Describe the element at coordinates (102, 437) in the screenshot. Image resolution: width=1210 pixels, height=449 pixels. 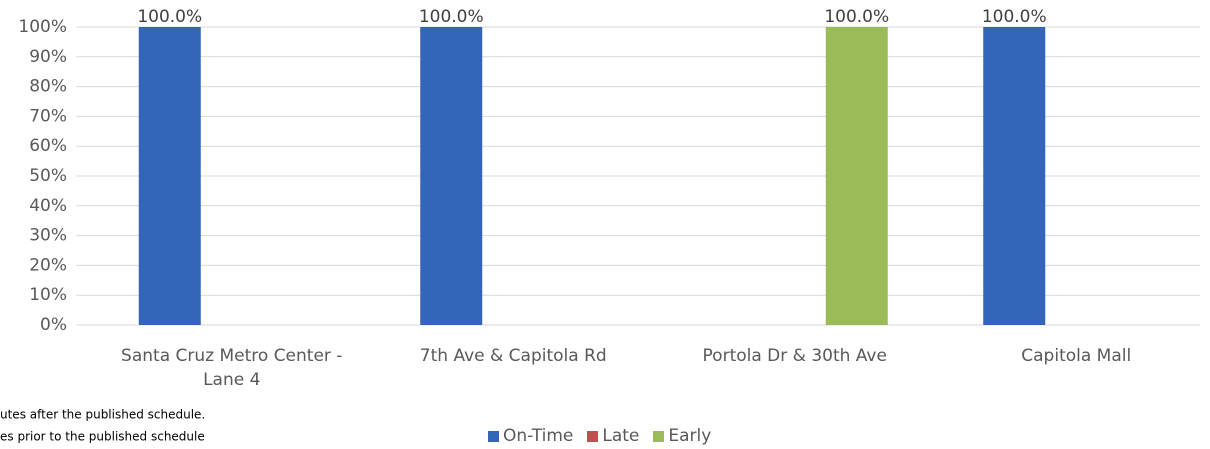
I see `footnote: es prior to the published schedule` at that location.